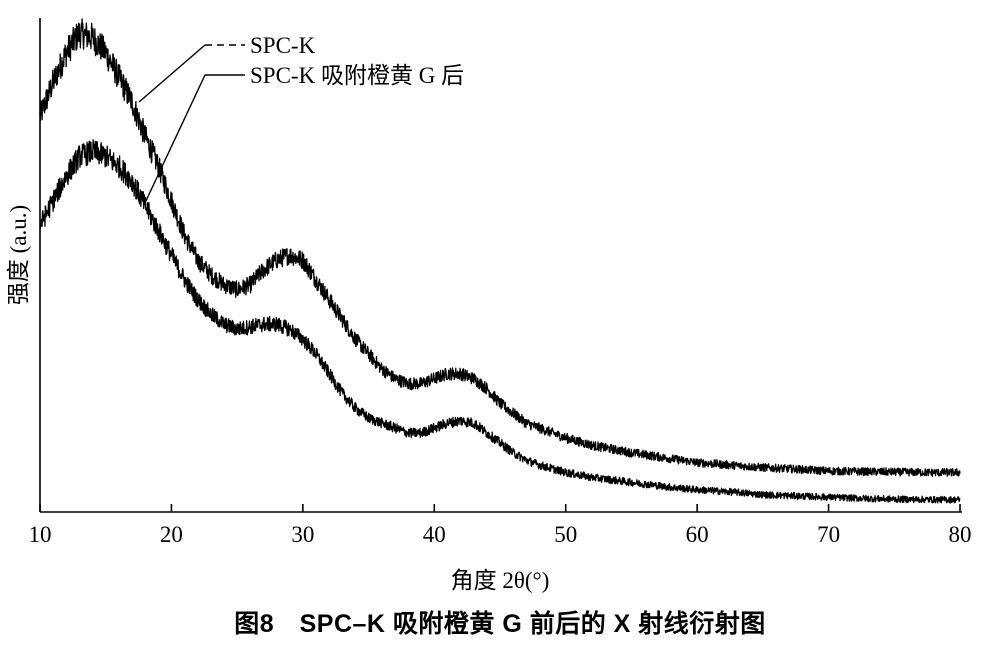  What do you see at coordinates (18, 255) in the screenshot?
I see `y-axis-label: 强度 (a.u.)` at bounding box center [18, 255].